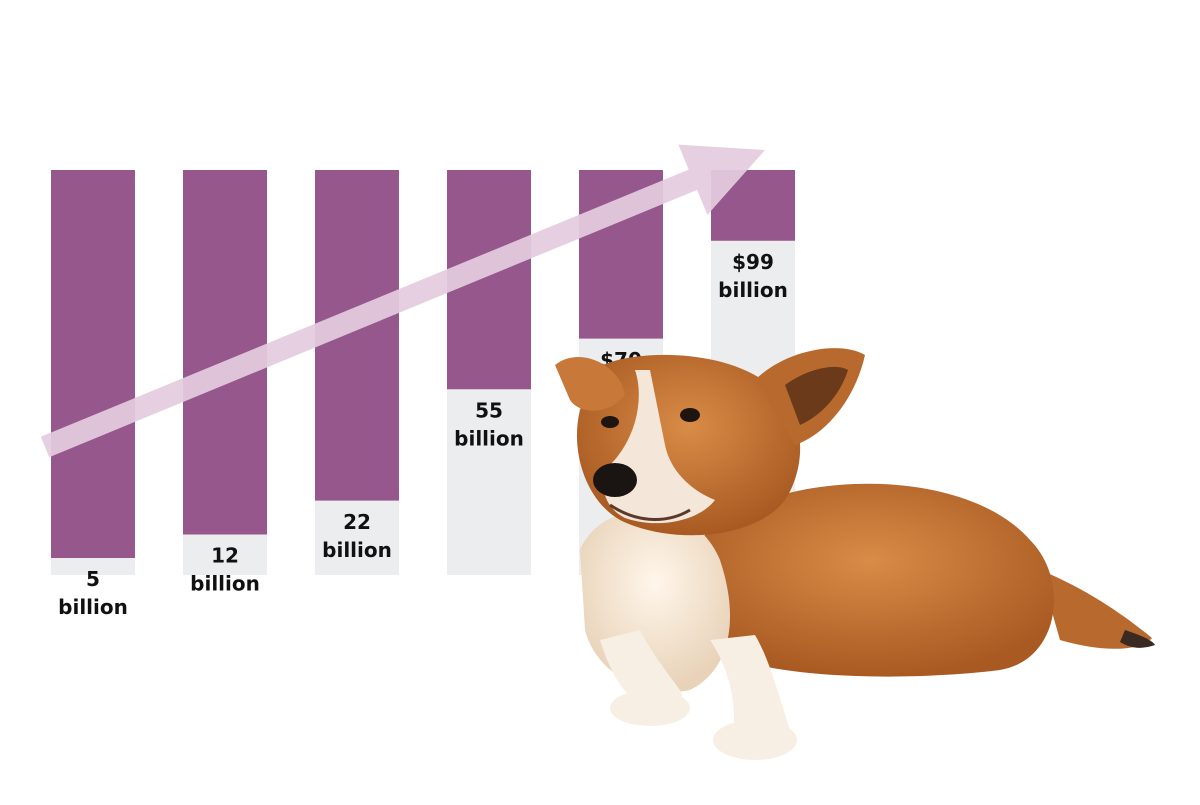 This screenshot has height=805, width=1200. What do you see at coordinates (357, 522) in the screenshot?
I see `bar-data-label-line: 22` at bounding box center [357, 522].